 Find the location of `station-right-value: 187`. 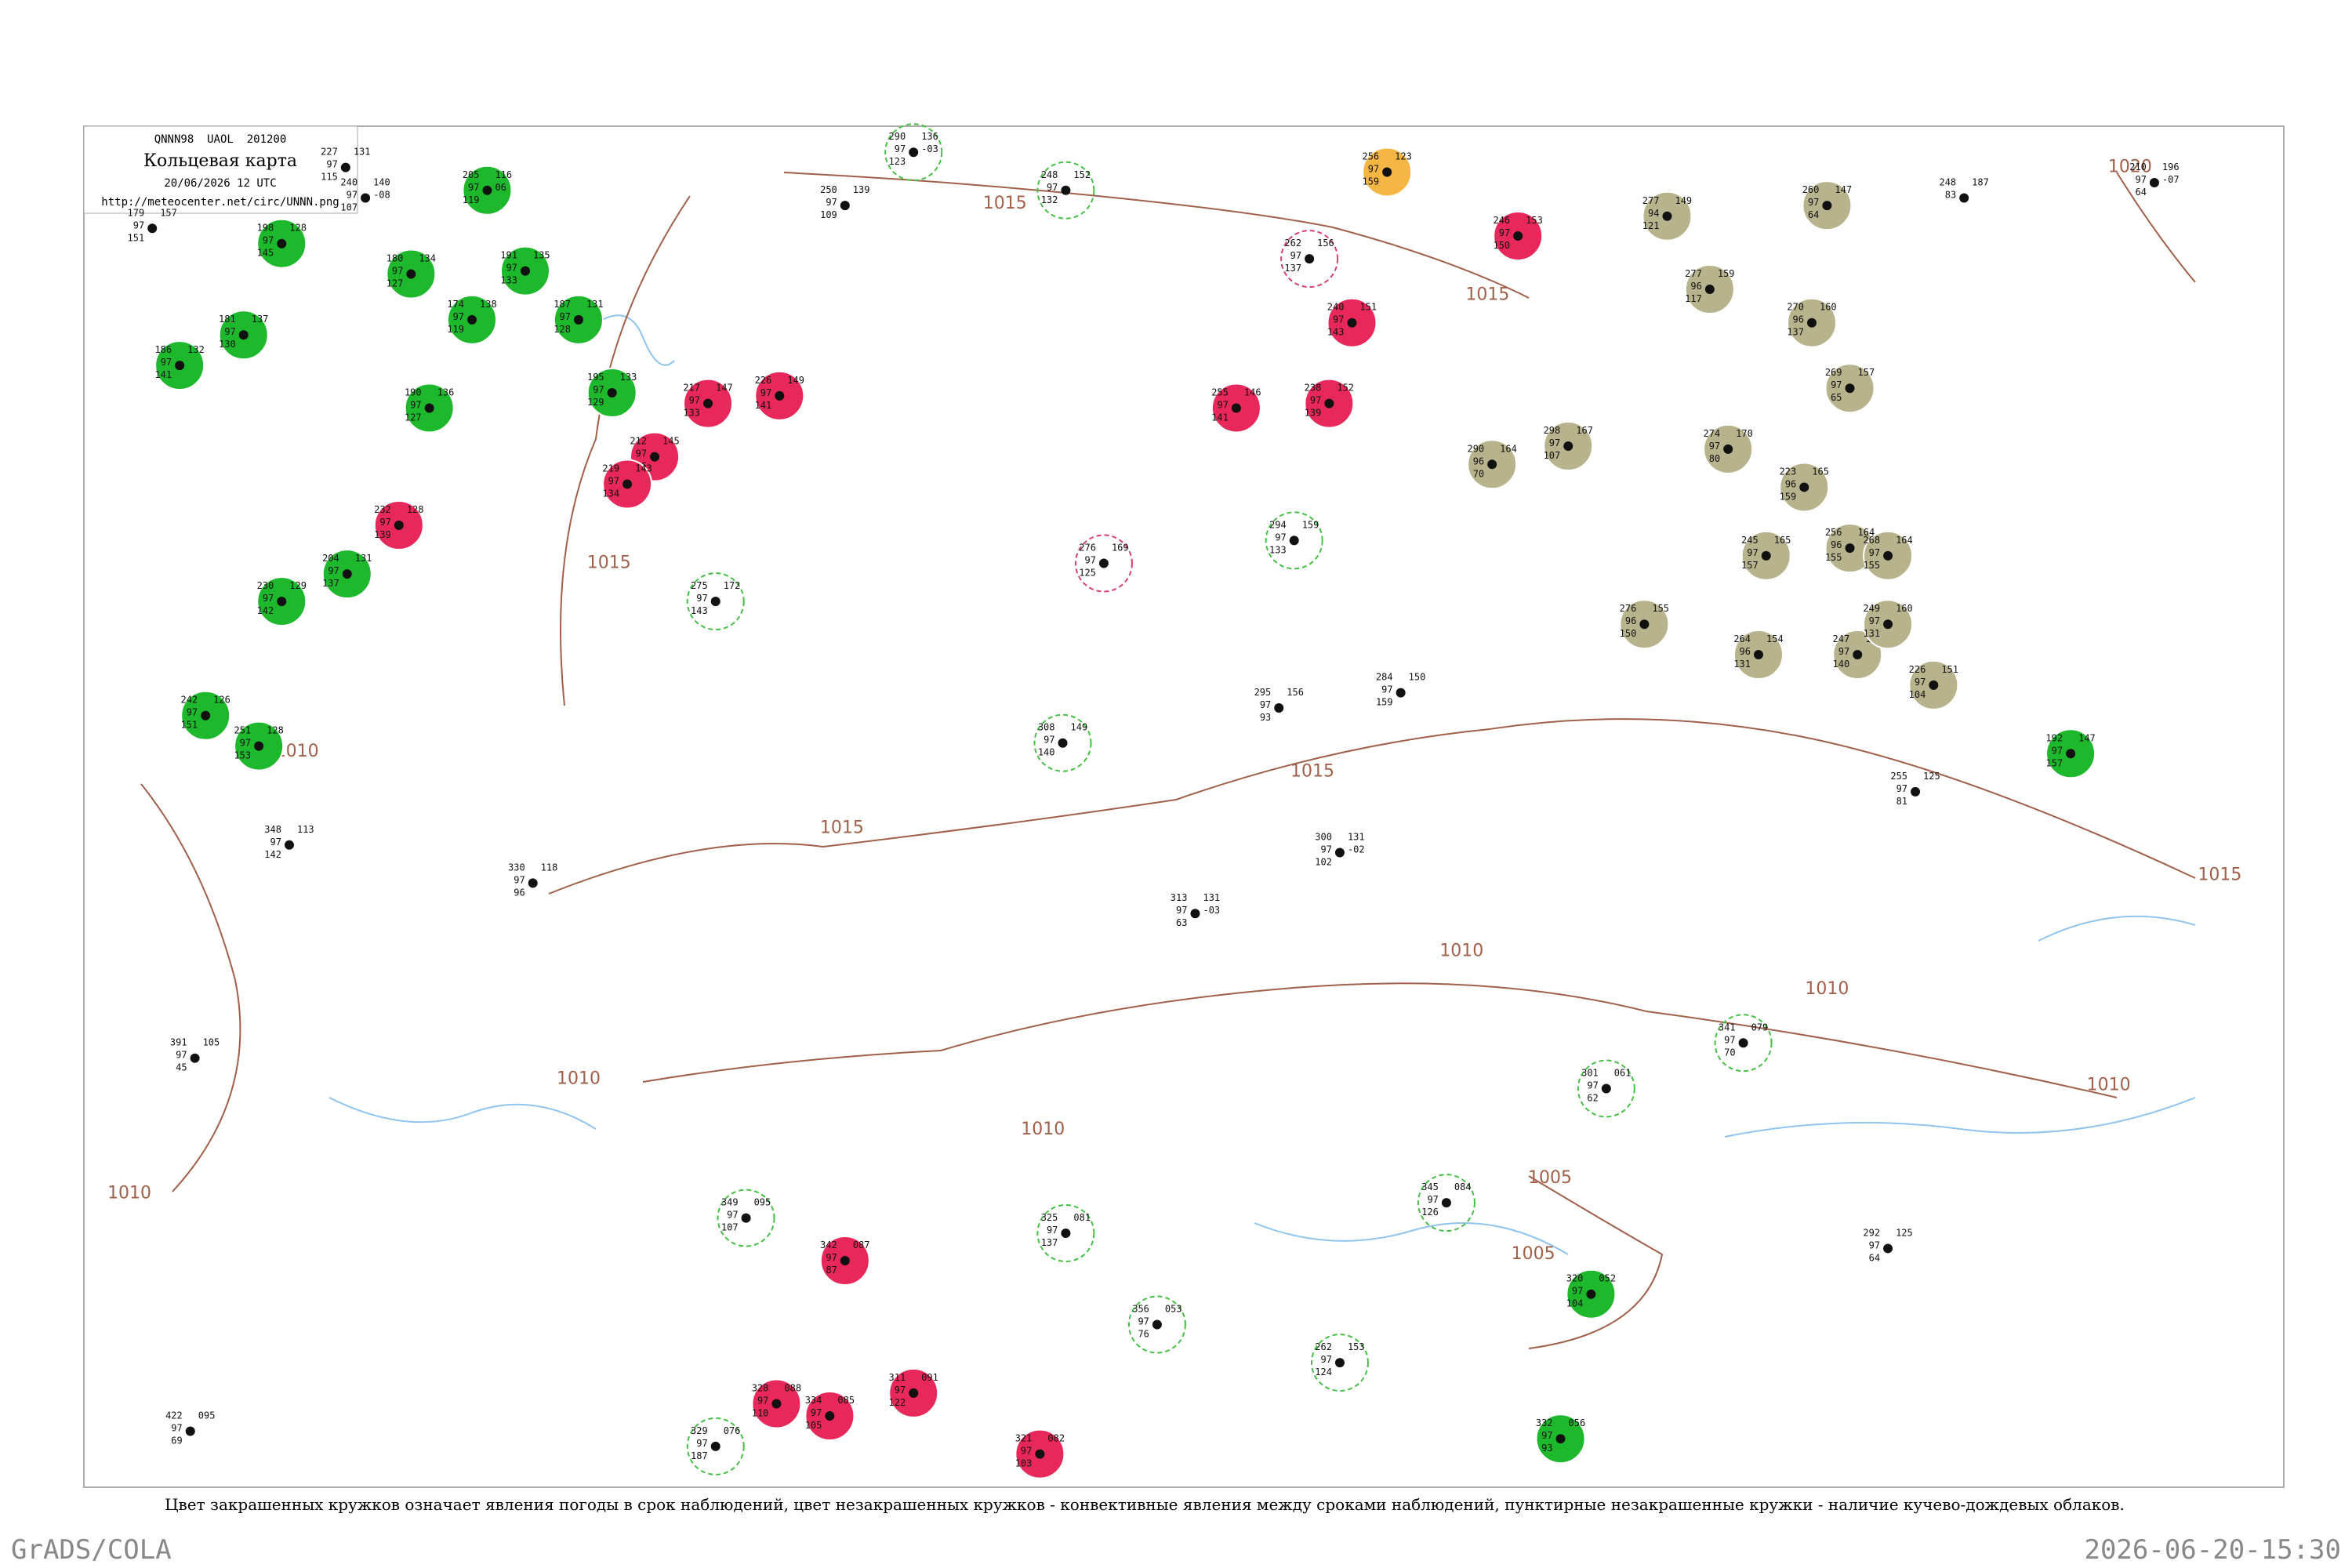

station-right-value: 187 is located at coordinates (1980, 181).